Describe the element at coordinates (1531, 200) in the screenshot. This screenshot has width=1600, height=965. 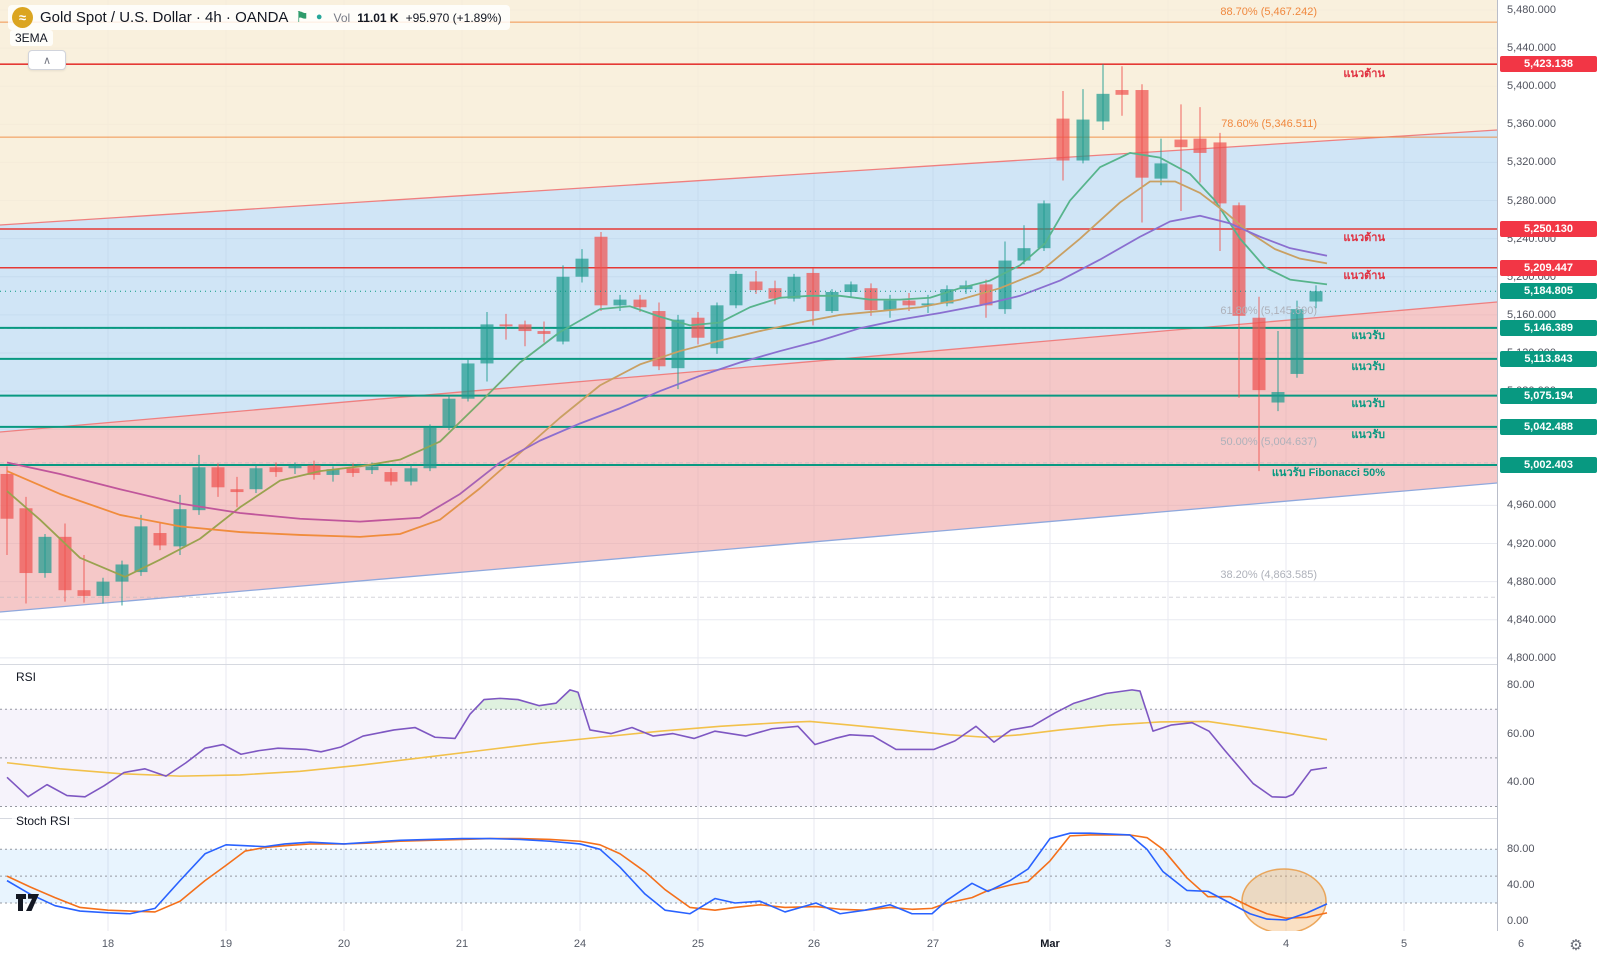
I see `price-tick-label: 5,280.000` at that location.